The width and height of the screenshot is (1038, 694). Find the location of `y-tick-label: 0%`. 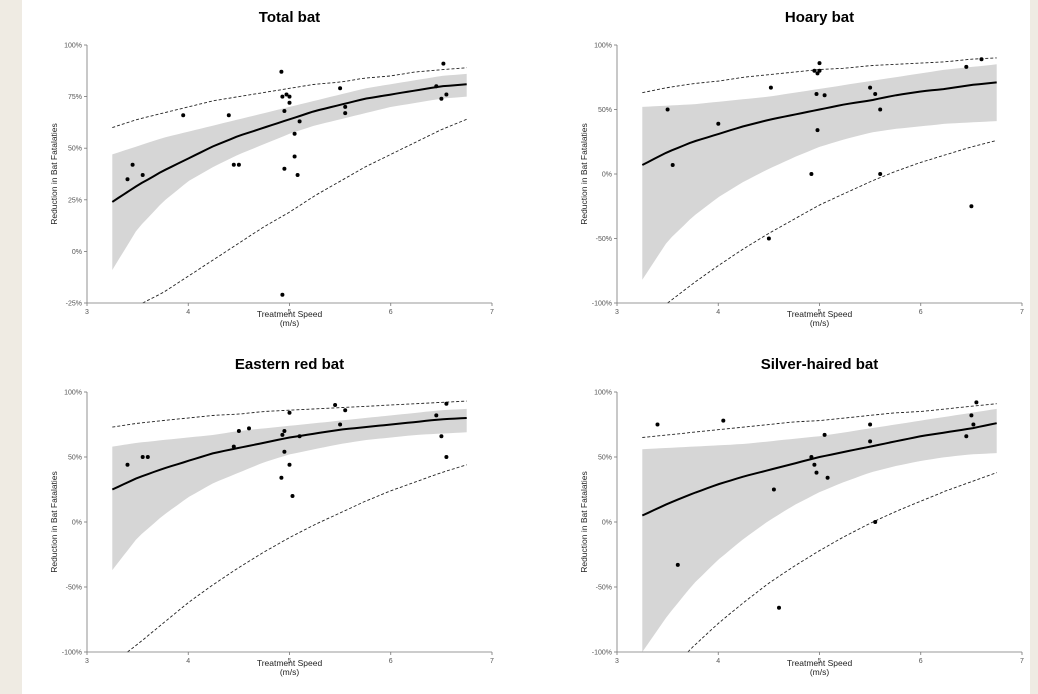

y-tick-label: 0% is located at coordinates (607, 523).